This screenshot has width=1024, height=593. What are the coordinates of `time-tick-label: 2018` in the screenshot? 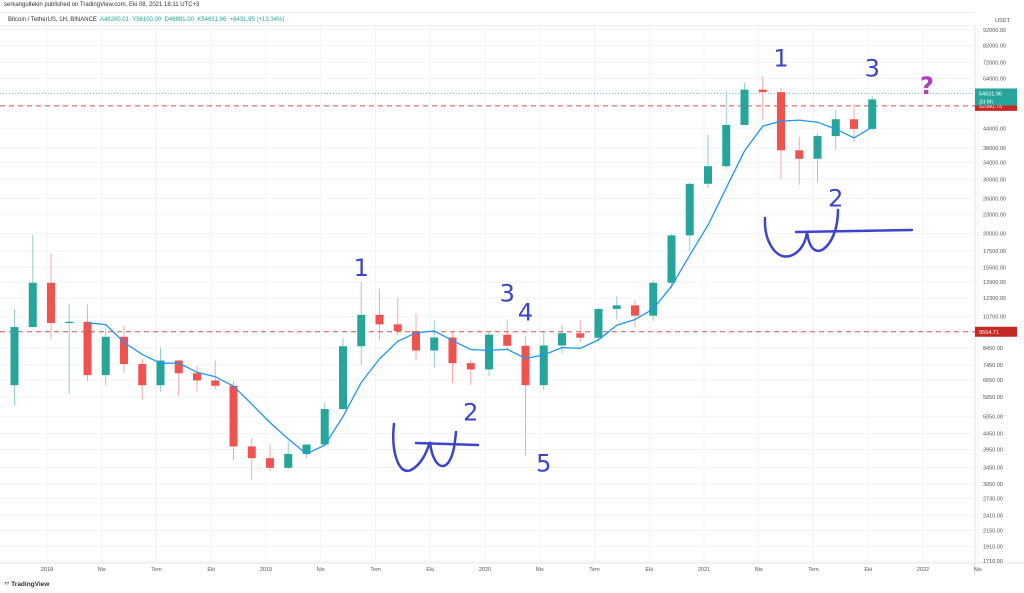 It's located at (47, 570).